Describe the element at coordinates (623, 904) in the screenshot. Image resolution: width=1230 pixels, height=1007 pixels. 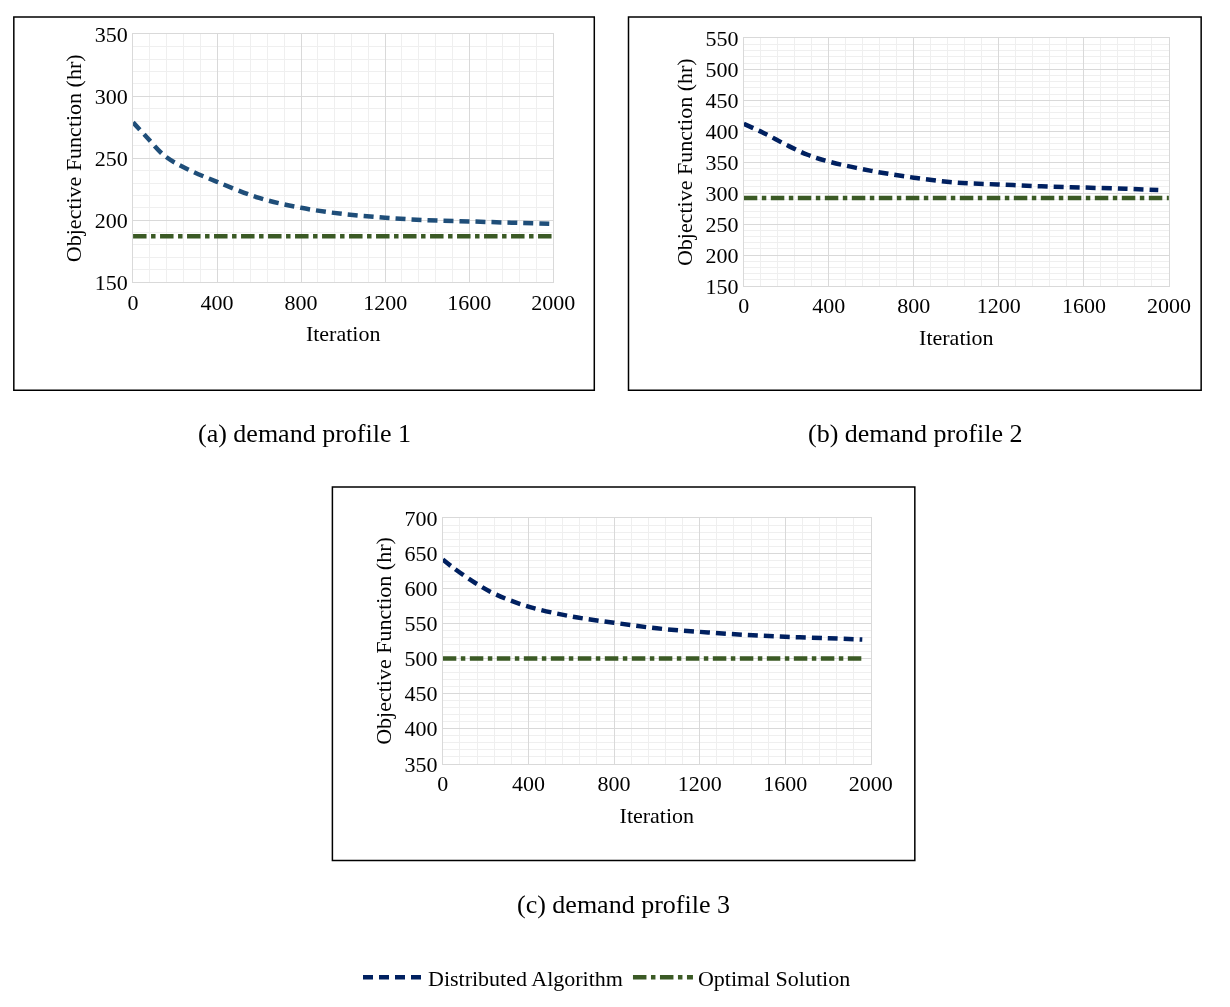
I see `text: (c) demand profile 3` at that location.